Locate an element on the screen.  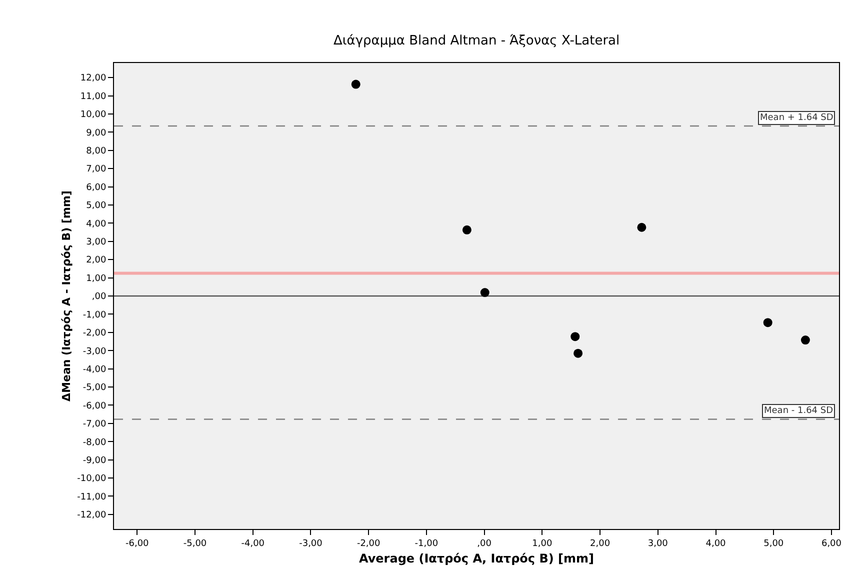
y-tick-label: -1,00 is located at coordinates (94, 315).